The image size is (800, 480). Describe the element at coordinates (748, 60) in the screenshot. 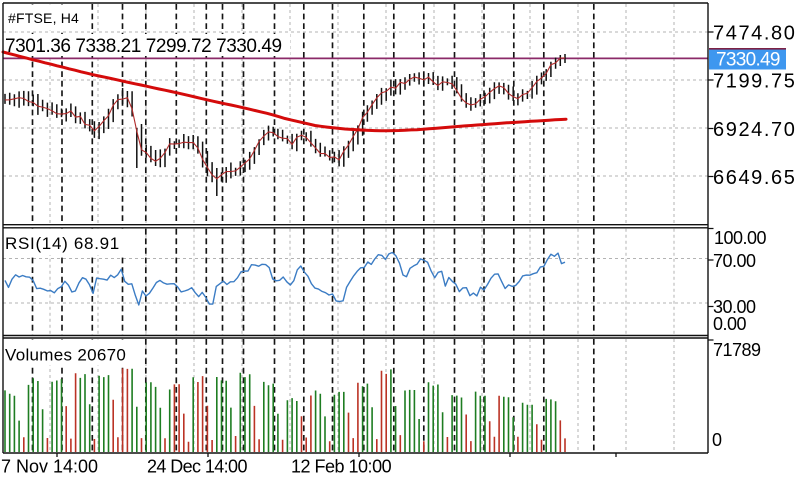

I see `svg-text: 7330.49` at that location.